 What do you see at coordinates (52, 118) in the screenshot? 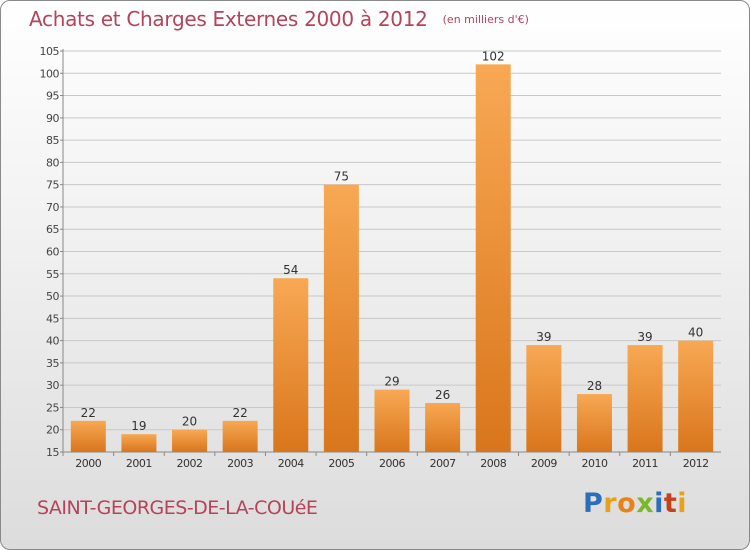
I see `y-tick-label: 90` at bounding box center [52, 118].